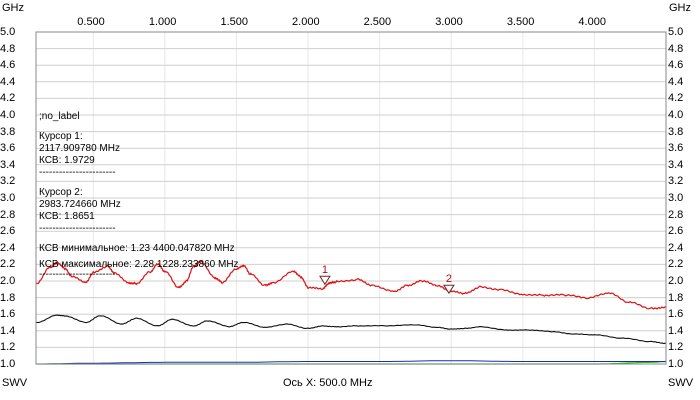  I want to click on y-tick-label-right: 3.0, so click(676, 198).